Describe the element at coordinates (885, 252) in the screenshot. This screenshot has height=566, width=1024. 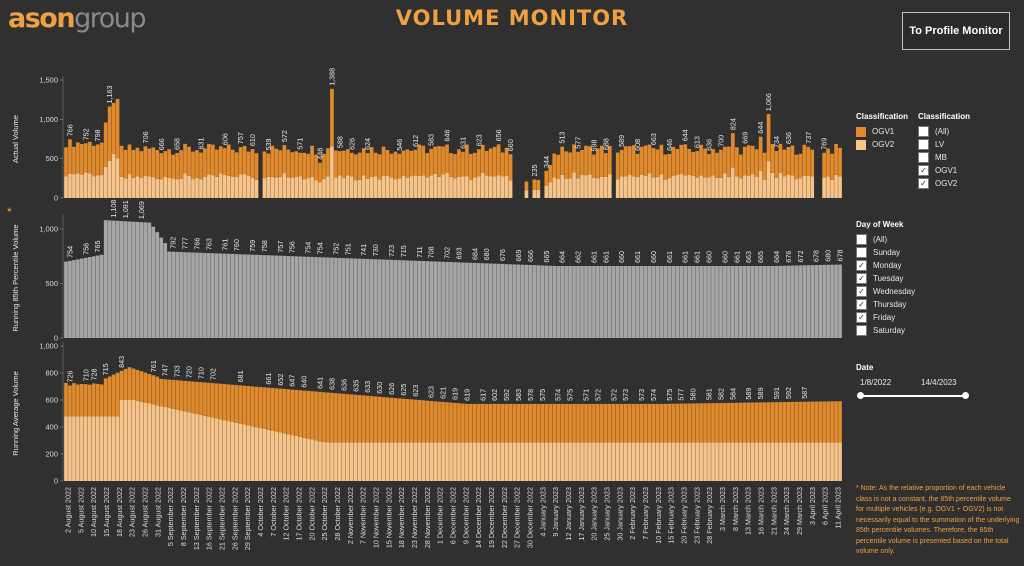
I see `day-option-sunday: Sunday` at that location.